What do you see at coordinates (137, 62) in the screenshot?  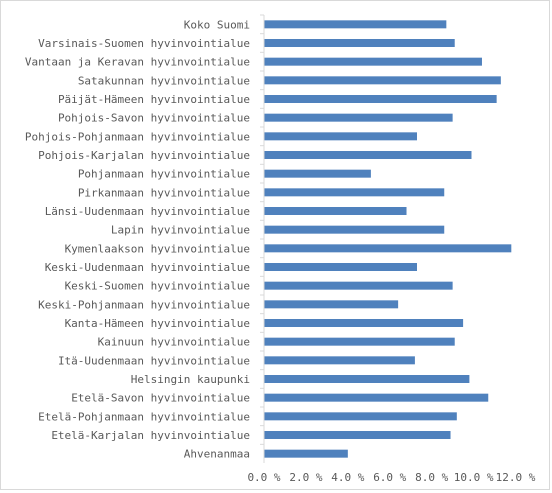 I see `category-label: Vantaan ja Keravan hyvinvointialue` at bounding box center [137, 62].